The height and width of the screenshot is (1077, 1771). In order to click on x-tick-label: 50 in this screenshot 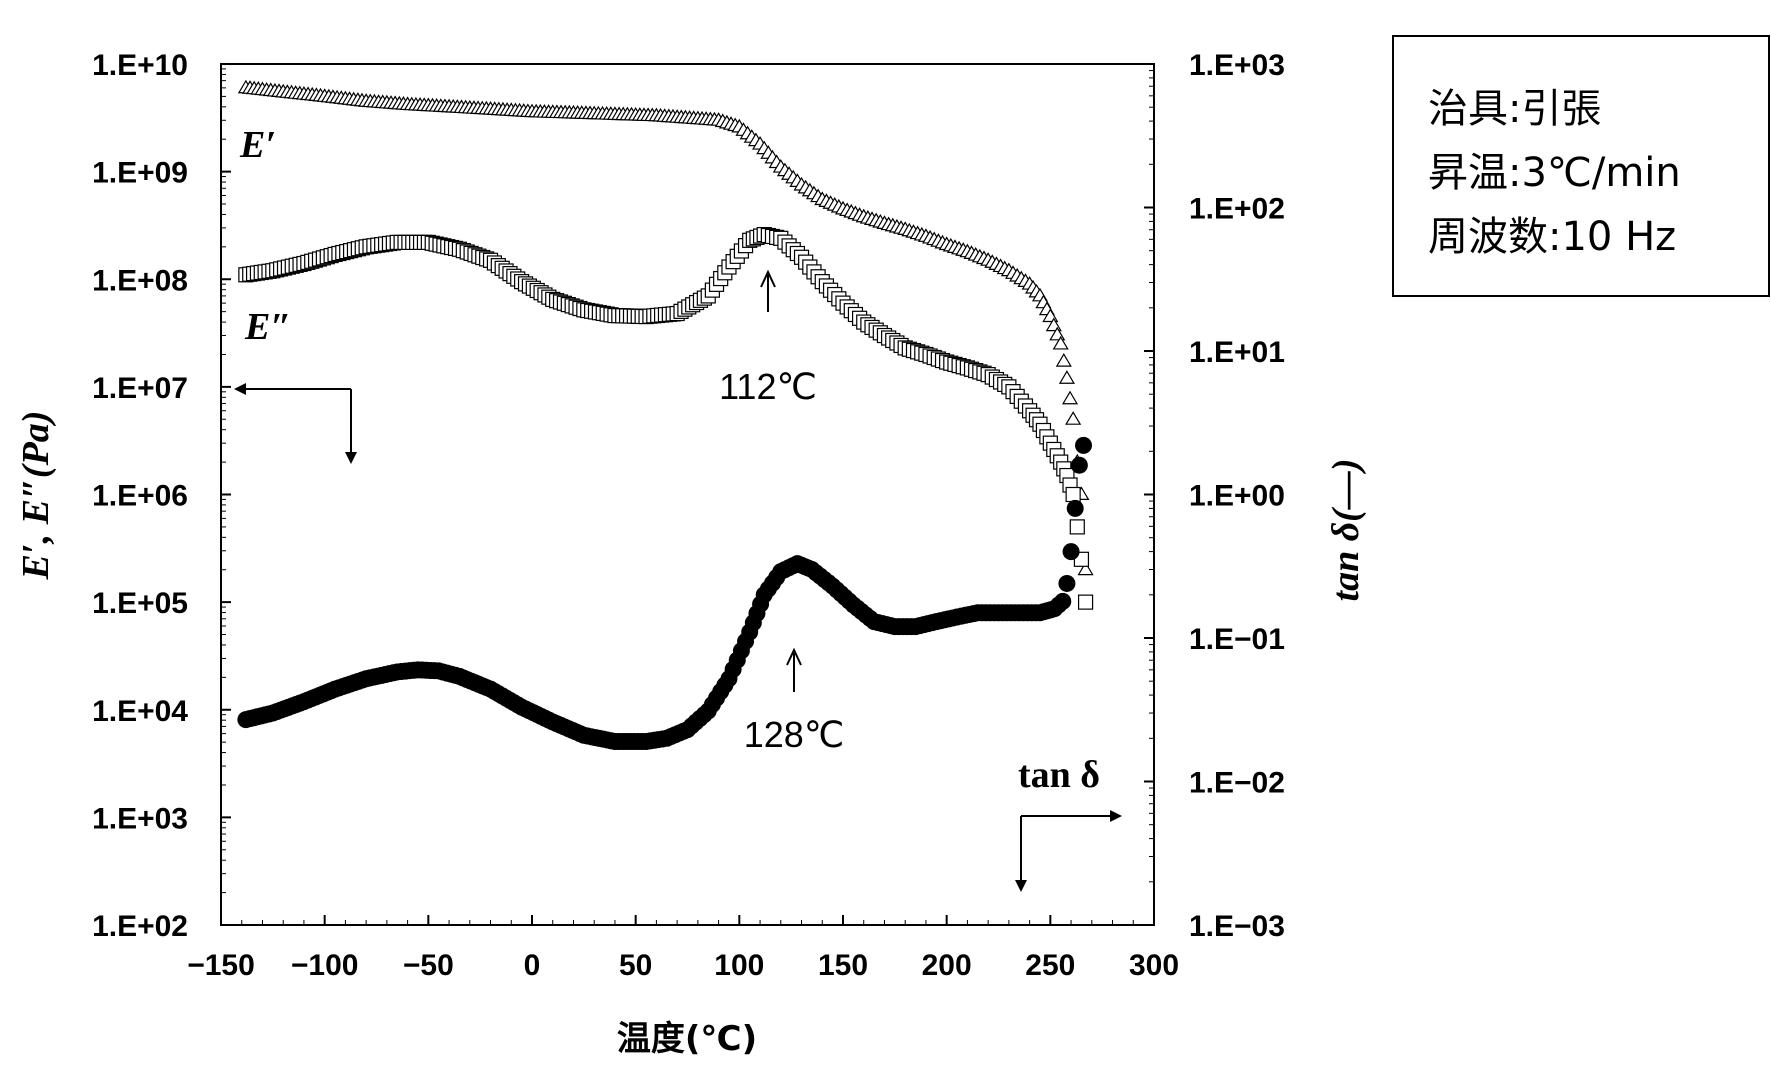, I will do `click(635, 965)`.